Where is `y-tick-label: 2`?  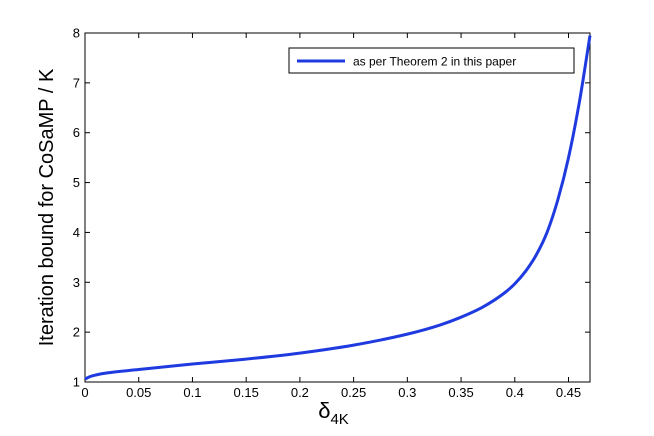 y-tick-label: 2 is located at coordinates (76, 332).